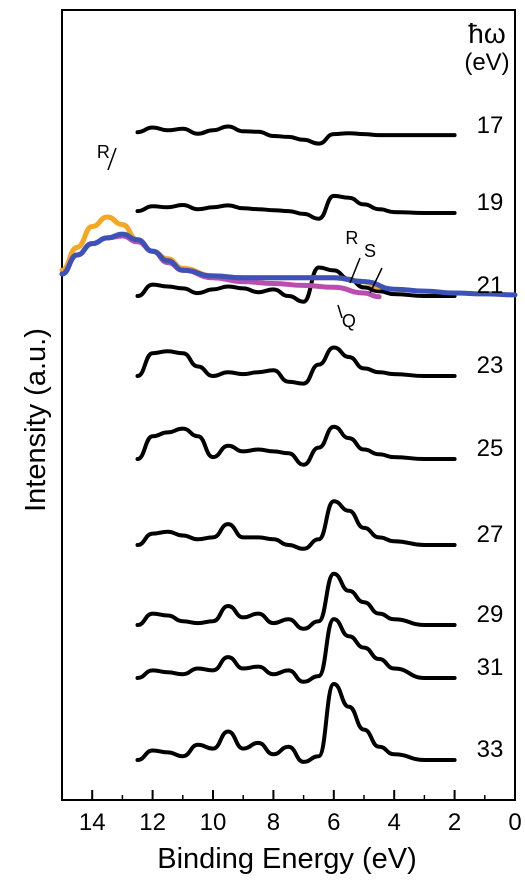 This screenshot has width=525, height=884. What do you see at coordinates (333, 822) in the screenshot?
I see `x-tick-label: 6` at bounding box center [333, 822].